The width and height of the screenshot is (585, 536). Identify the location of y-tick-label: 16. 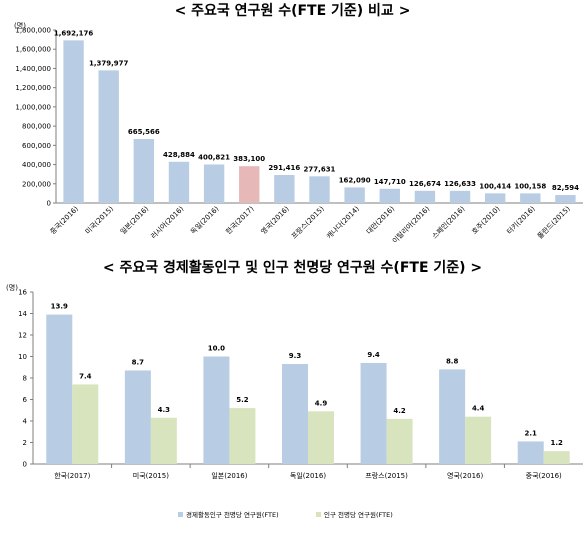
(22, 293).